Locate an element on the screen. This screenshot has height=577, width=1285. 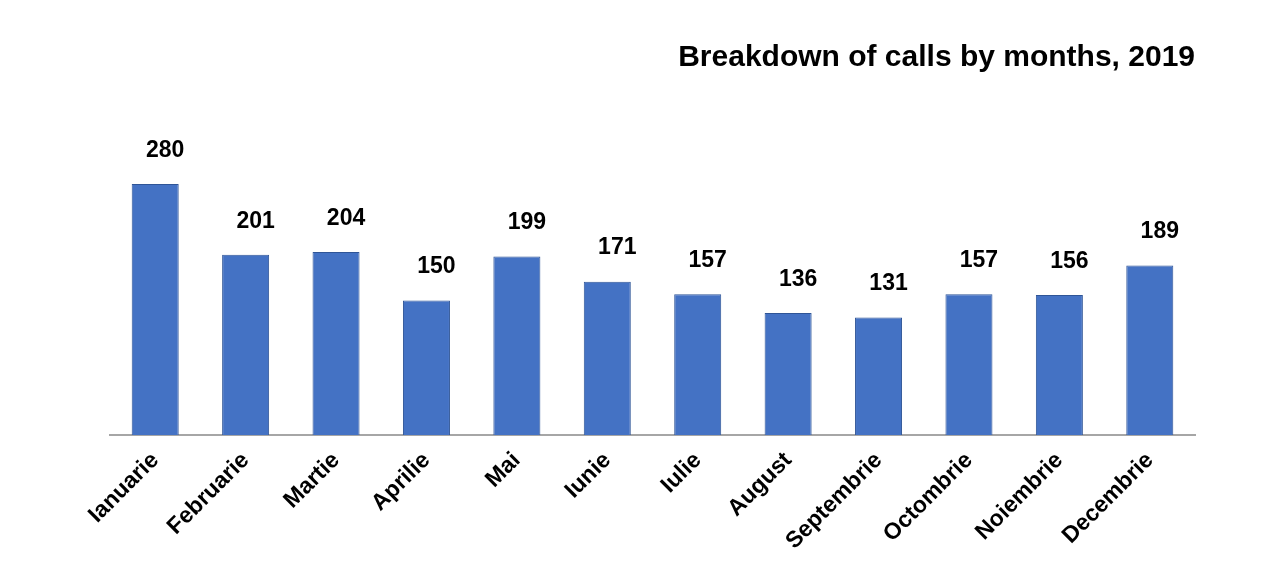
data-label: 150 is located at coordinates (436, 265).